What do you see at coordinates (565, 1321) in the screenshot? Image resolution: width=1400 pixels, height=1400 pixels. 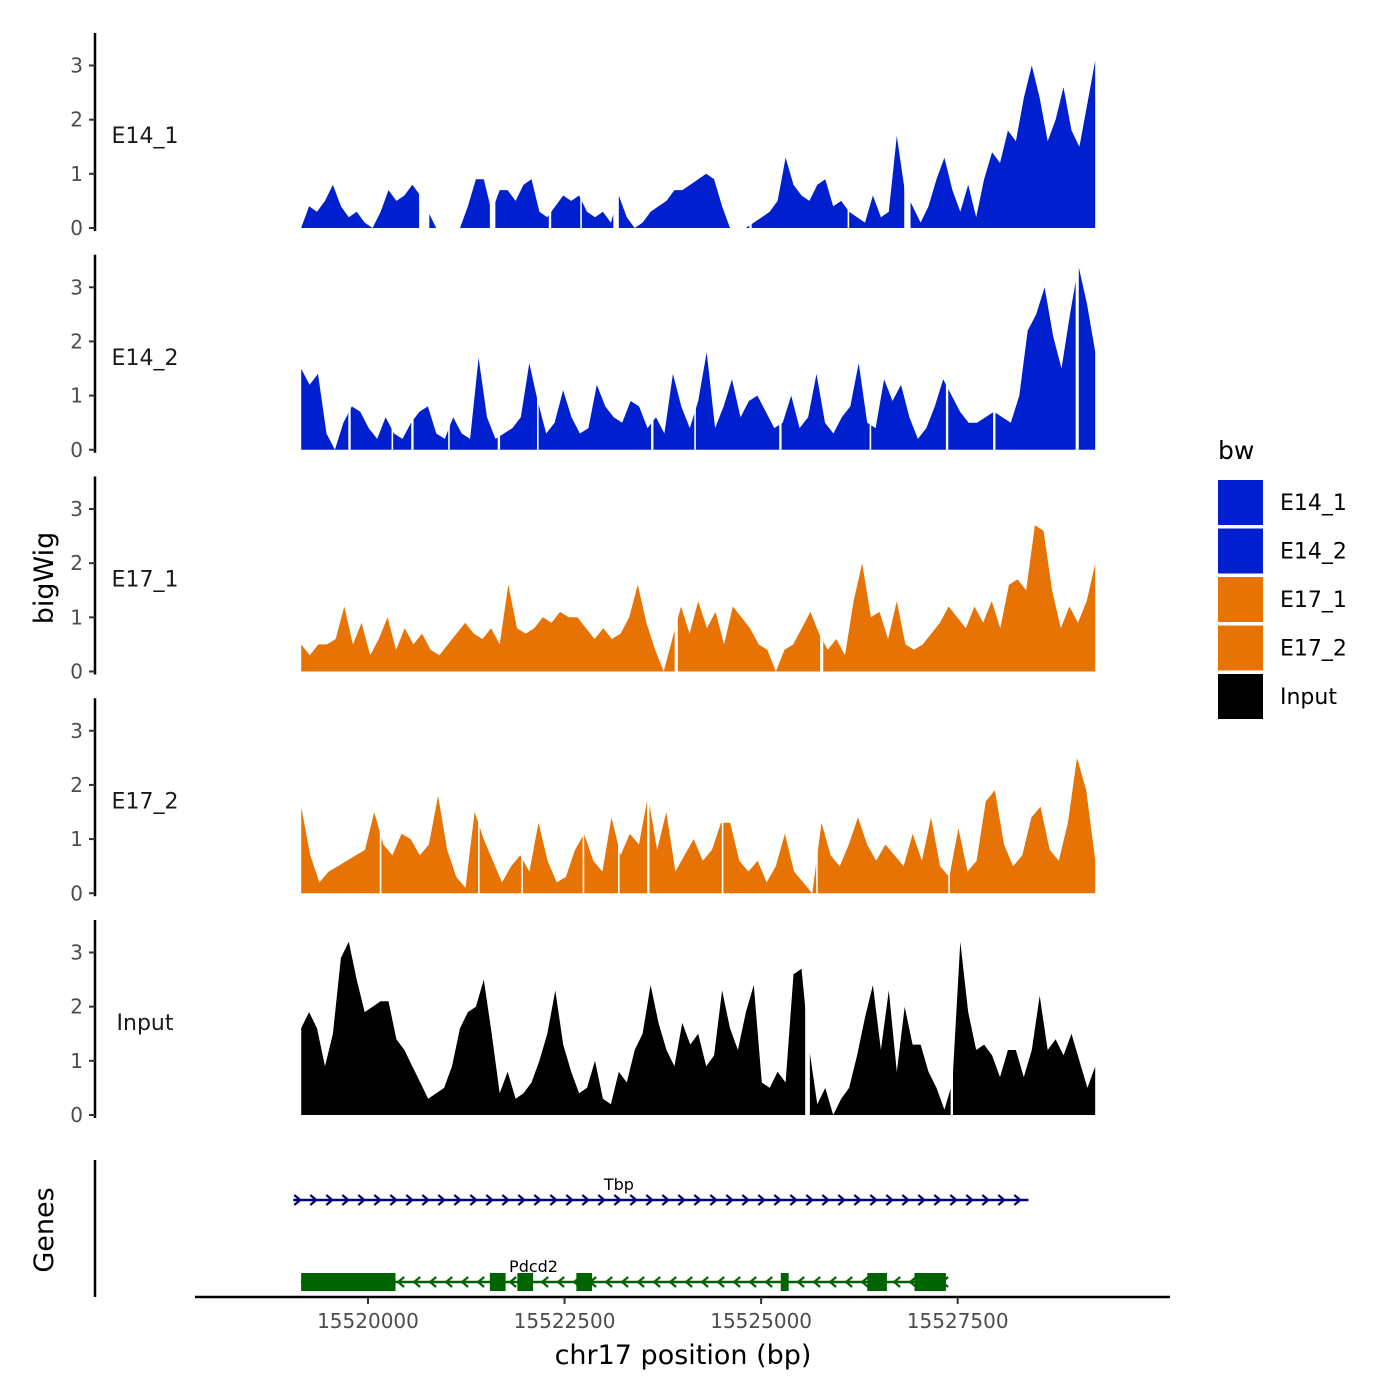 I see `x-tick-label: 15522500` at bounding box center [565, 1321].